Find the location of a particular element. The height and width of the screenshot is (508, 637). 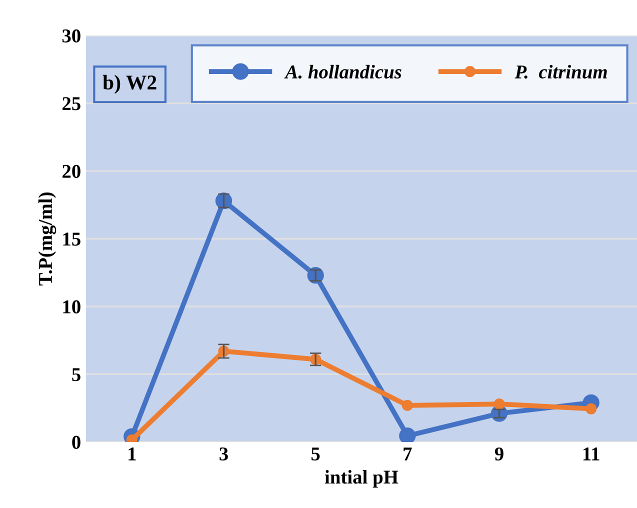

x-tick-label: 3 is located at coordinates (224, 454).